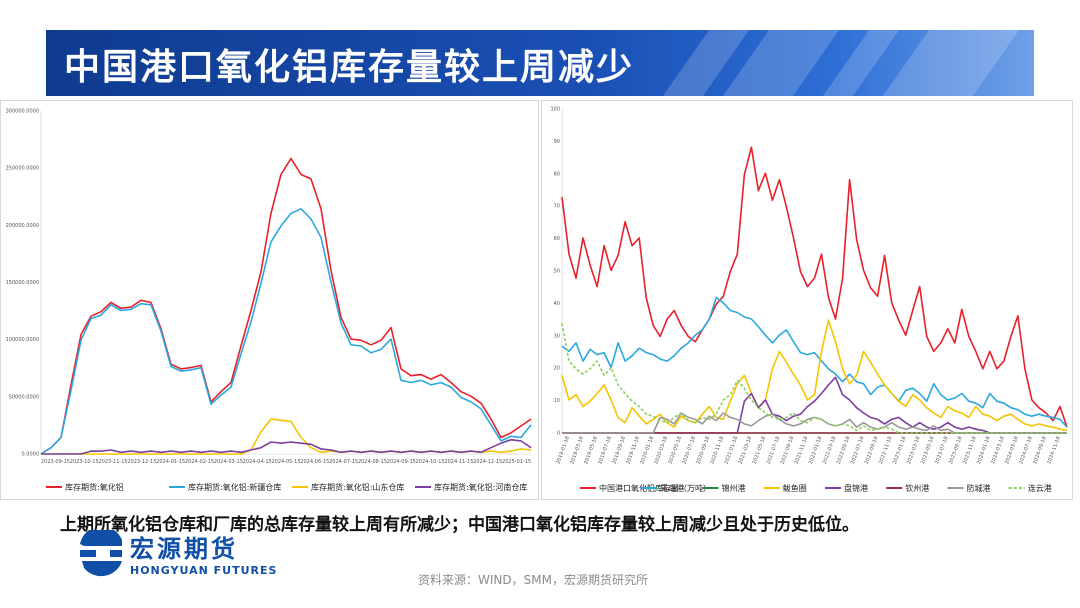 The height and width of the screenshot is (608, 1080). Describe the element at coordinates (970, 450) in the screenshot. I see `x-tick-label: 2023-11-18` at that location.